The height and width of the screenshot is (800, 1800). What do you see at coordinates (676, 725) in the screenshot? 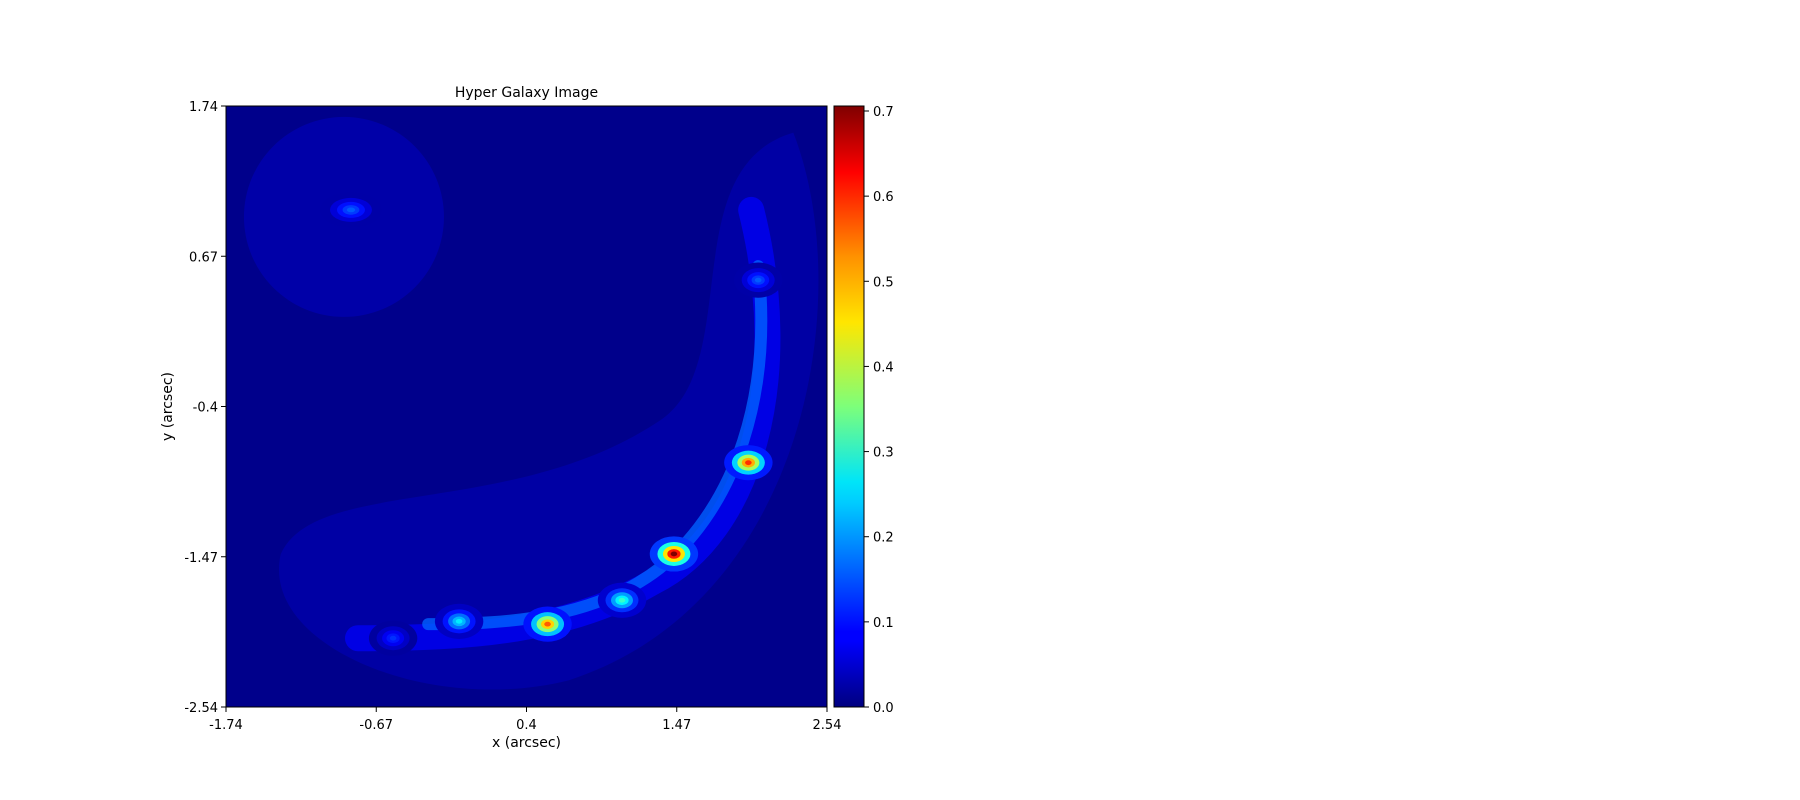
I see `x-tick-label: 1.47` at bounding box center [676, 725].